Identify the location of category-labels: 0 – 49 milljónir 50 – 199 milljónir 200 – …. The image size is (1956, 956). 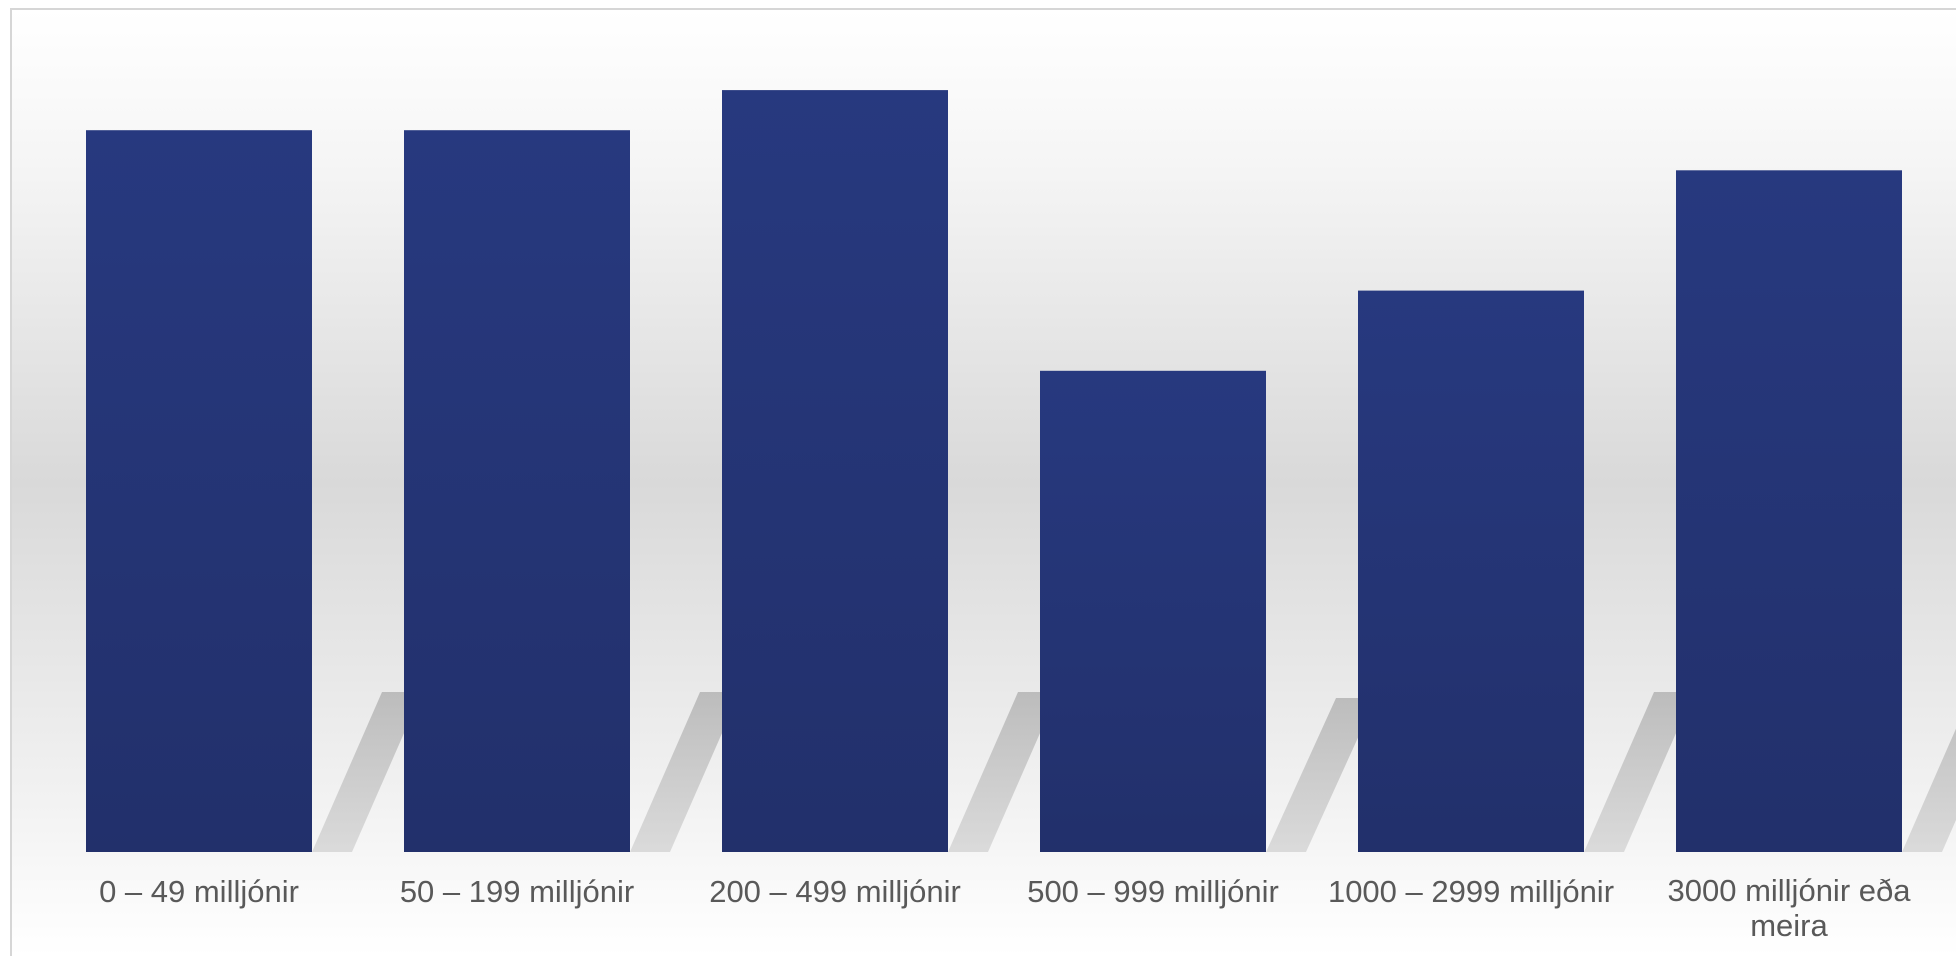
(1005, 908).